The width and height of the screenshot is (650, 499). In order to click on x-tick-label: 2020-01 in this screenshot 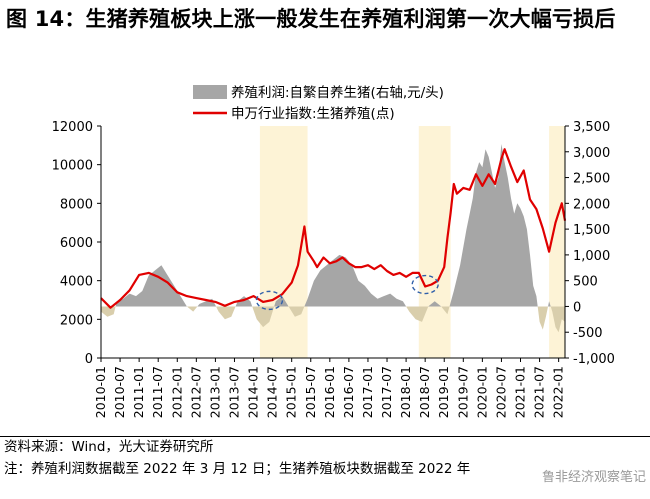, I will do `click(481, 392)`.